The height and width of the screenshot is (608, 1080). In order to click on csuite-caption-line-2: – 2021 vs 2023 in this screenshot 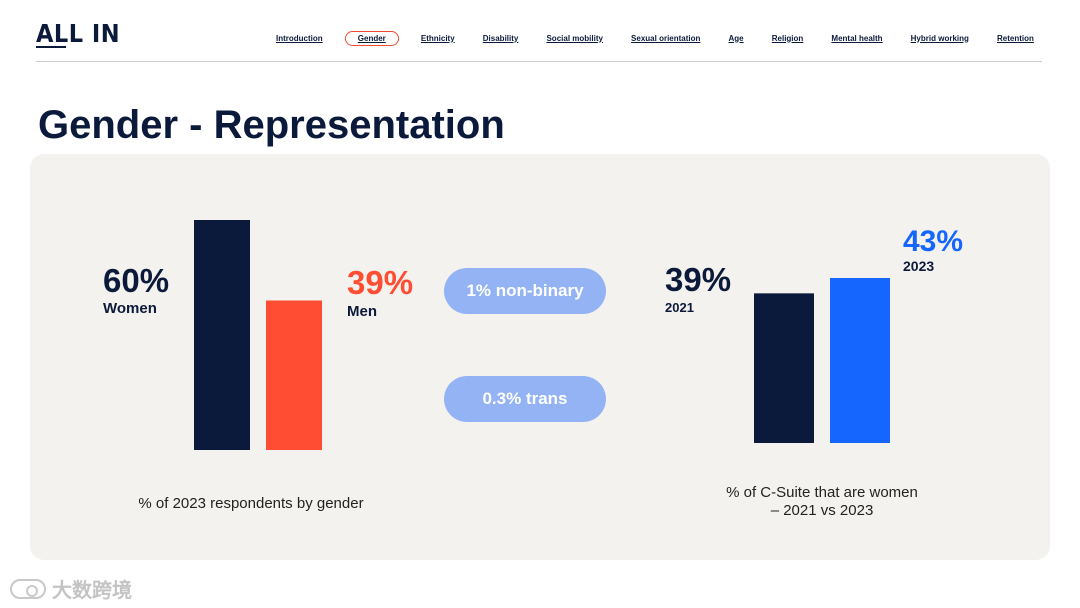, I will do `click(822, 510)`.